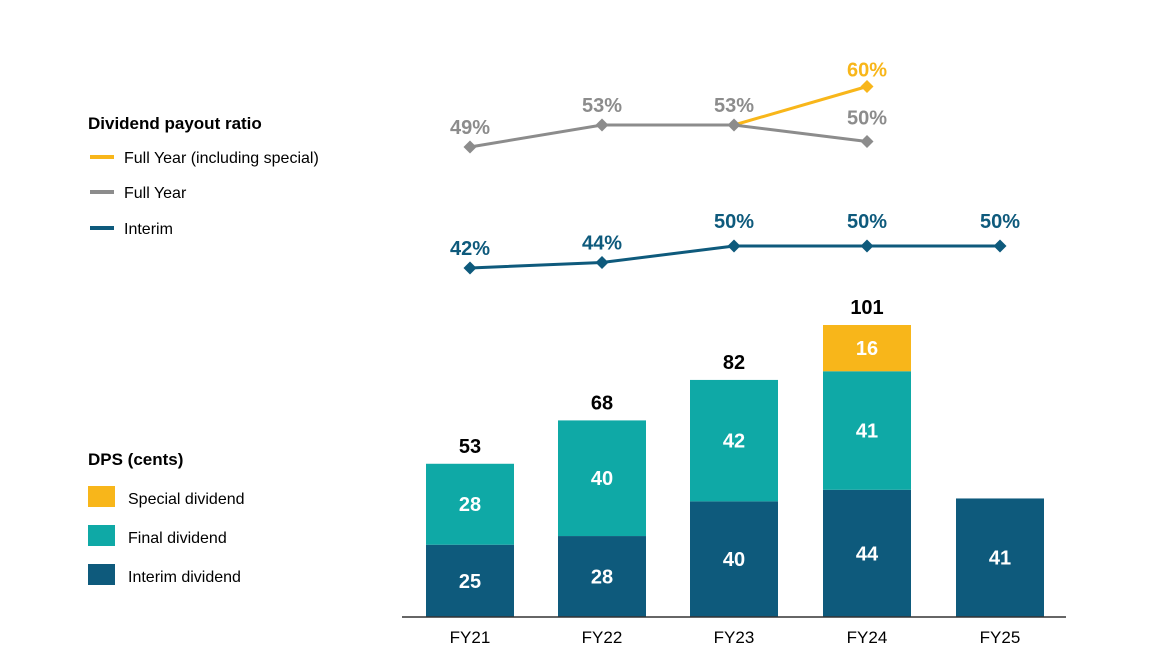 The image size is (1176, 672). Describe the element at coordinates (602, 244) in the screenshot. I see `line-value-label: 44%` at that location.